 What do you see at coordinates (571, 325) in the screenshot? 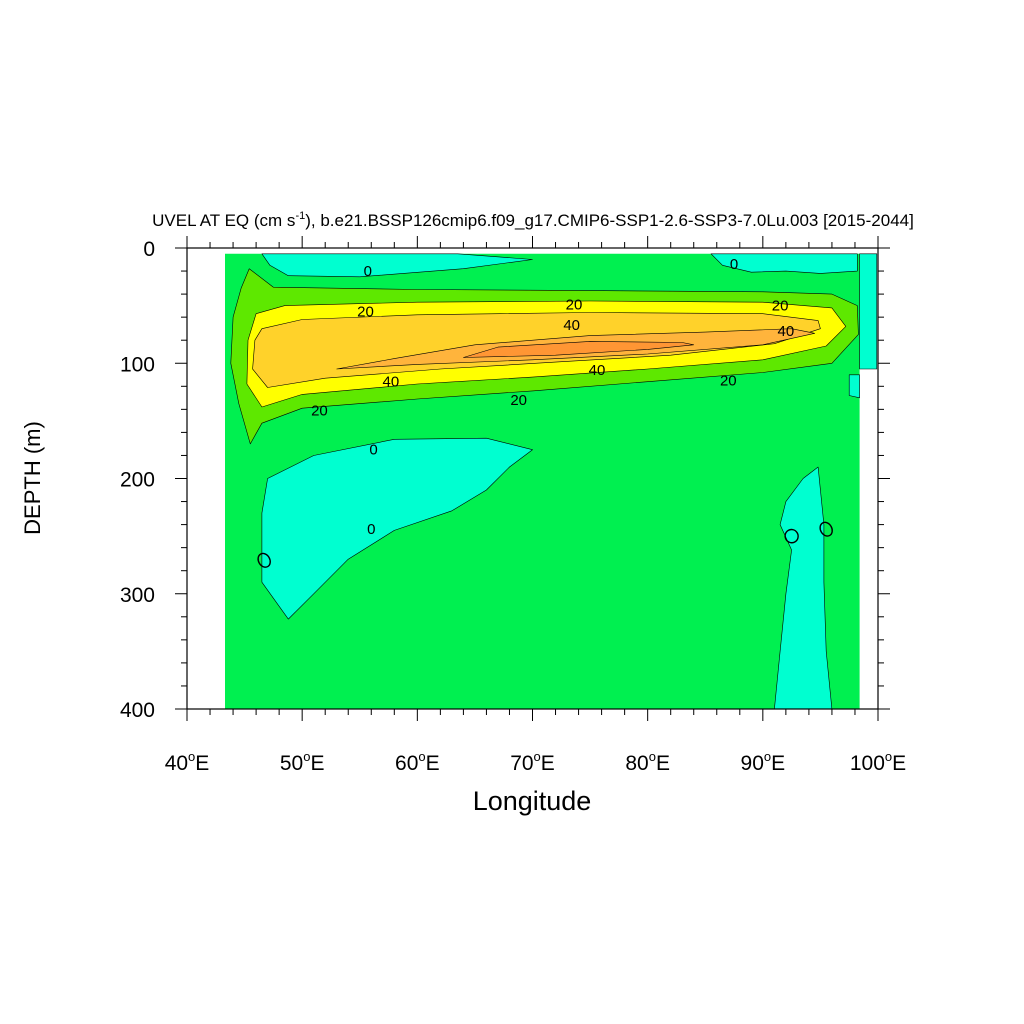
I see `contour-label-10: 40` at bounding box center [571, 325].